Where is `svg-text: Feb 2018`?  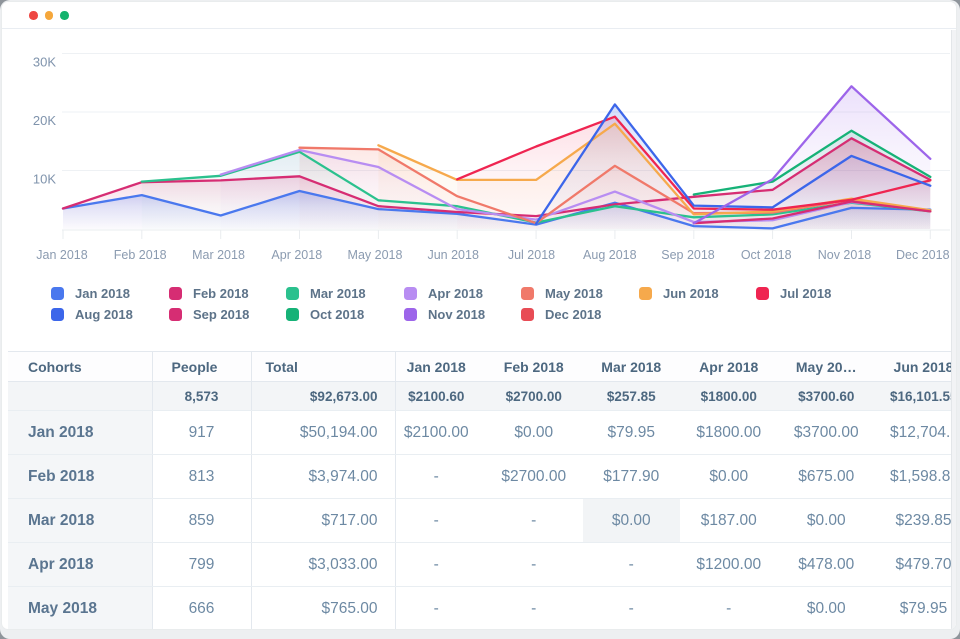 svg-text: Feb 2018 is located at coordinates (140, 255).